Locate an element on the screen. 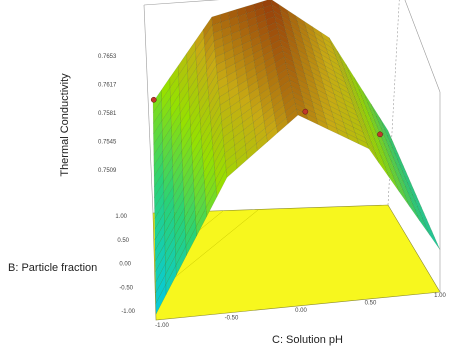 Image resolution: width=464 pixels, height=354 pixels. b-tick-label: 0.00 is located at coordinates (125, 265).